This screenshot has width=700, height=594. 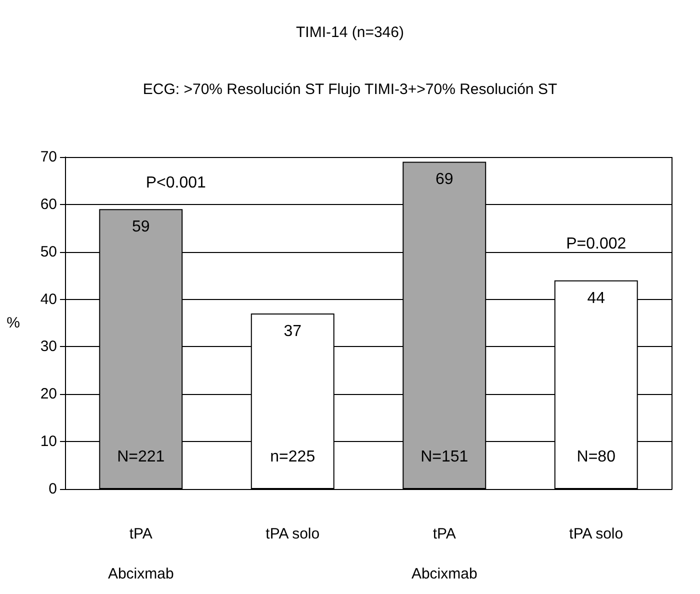 What do you see at coordinates (596, 457) in the screenshot?
I see `annotation: N=80` at bounding box center [596, 457].